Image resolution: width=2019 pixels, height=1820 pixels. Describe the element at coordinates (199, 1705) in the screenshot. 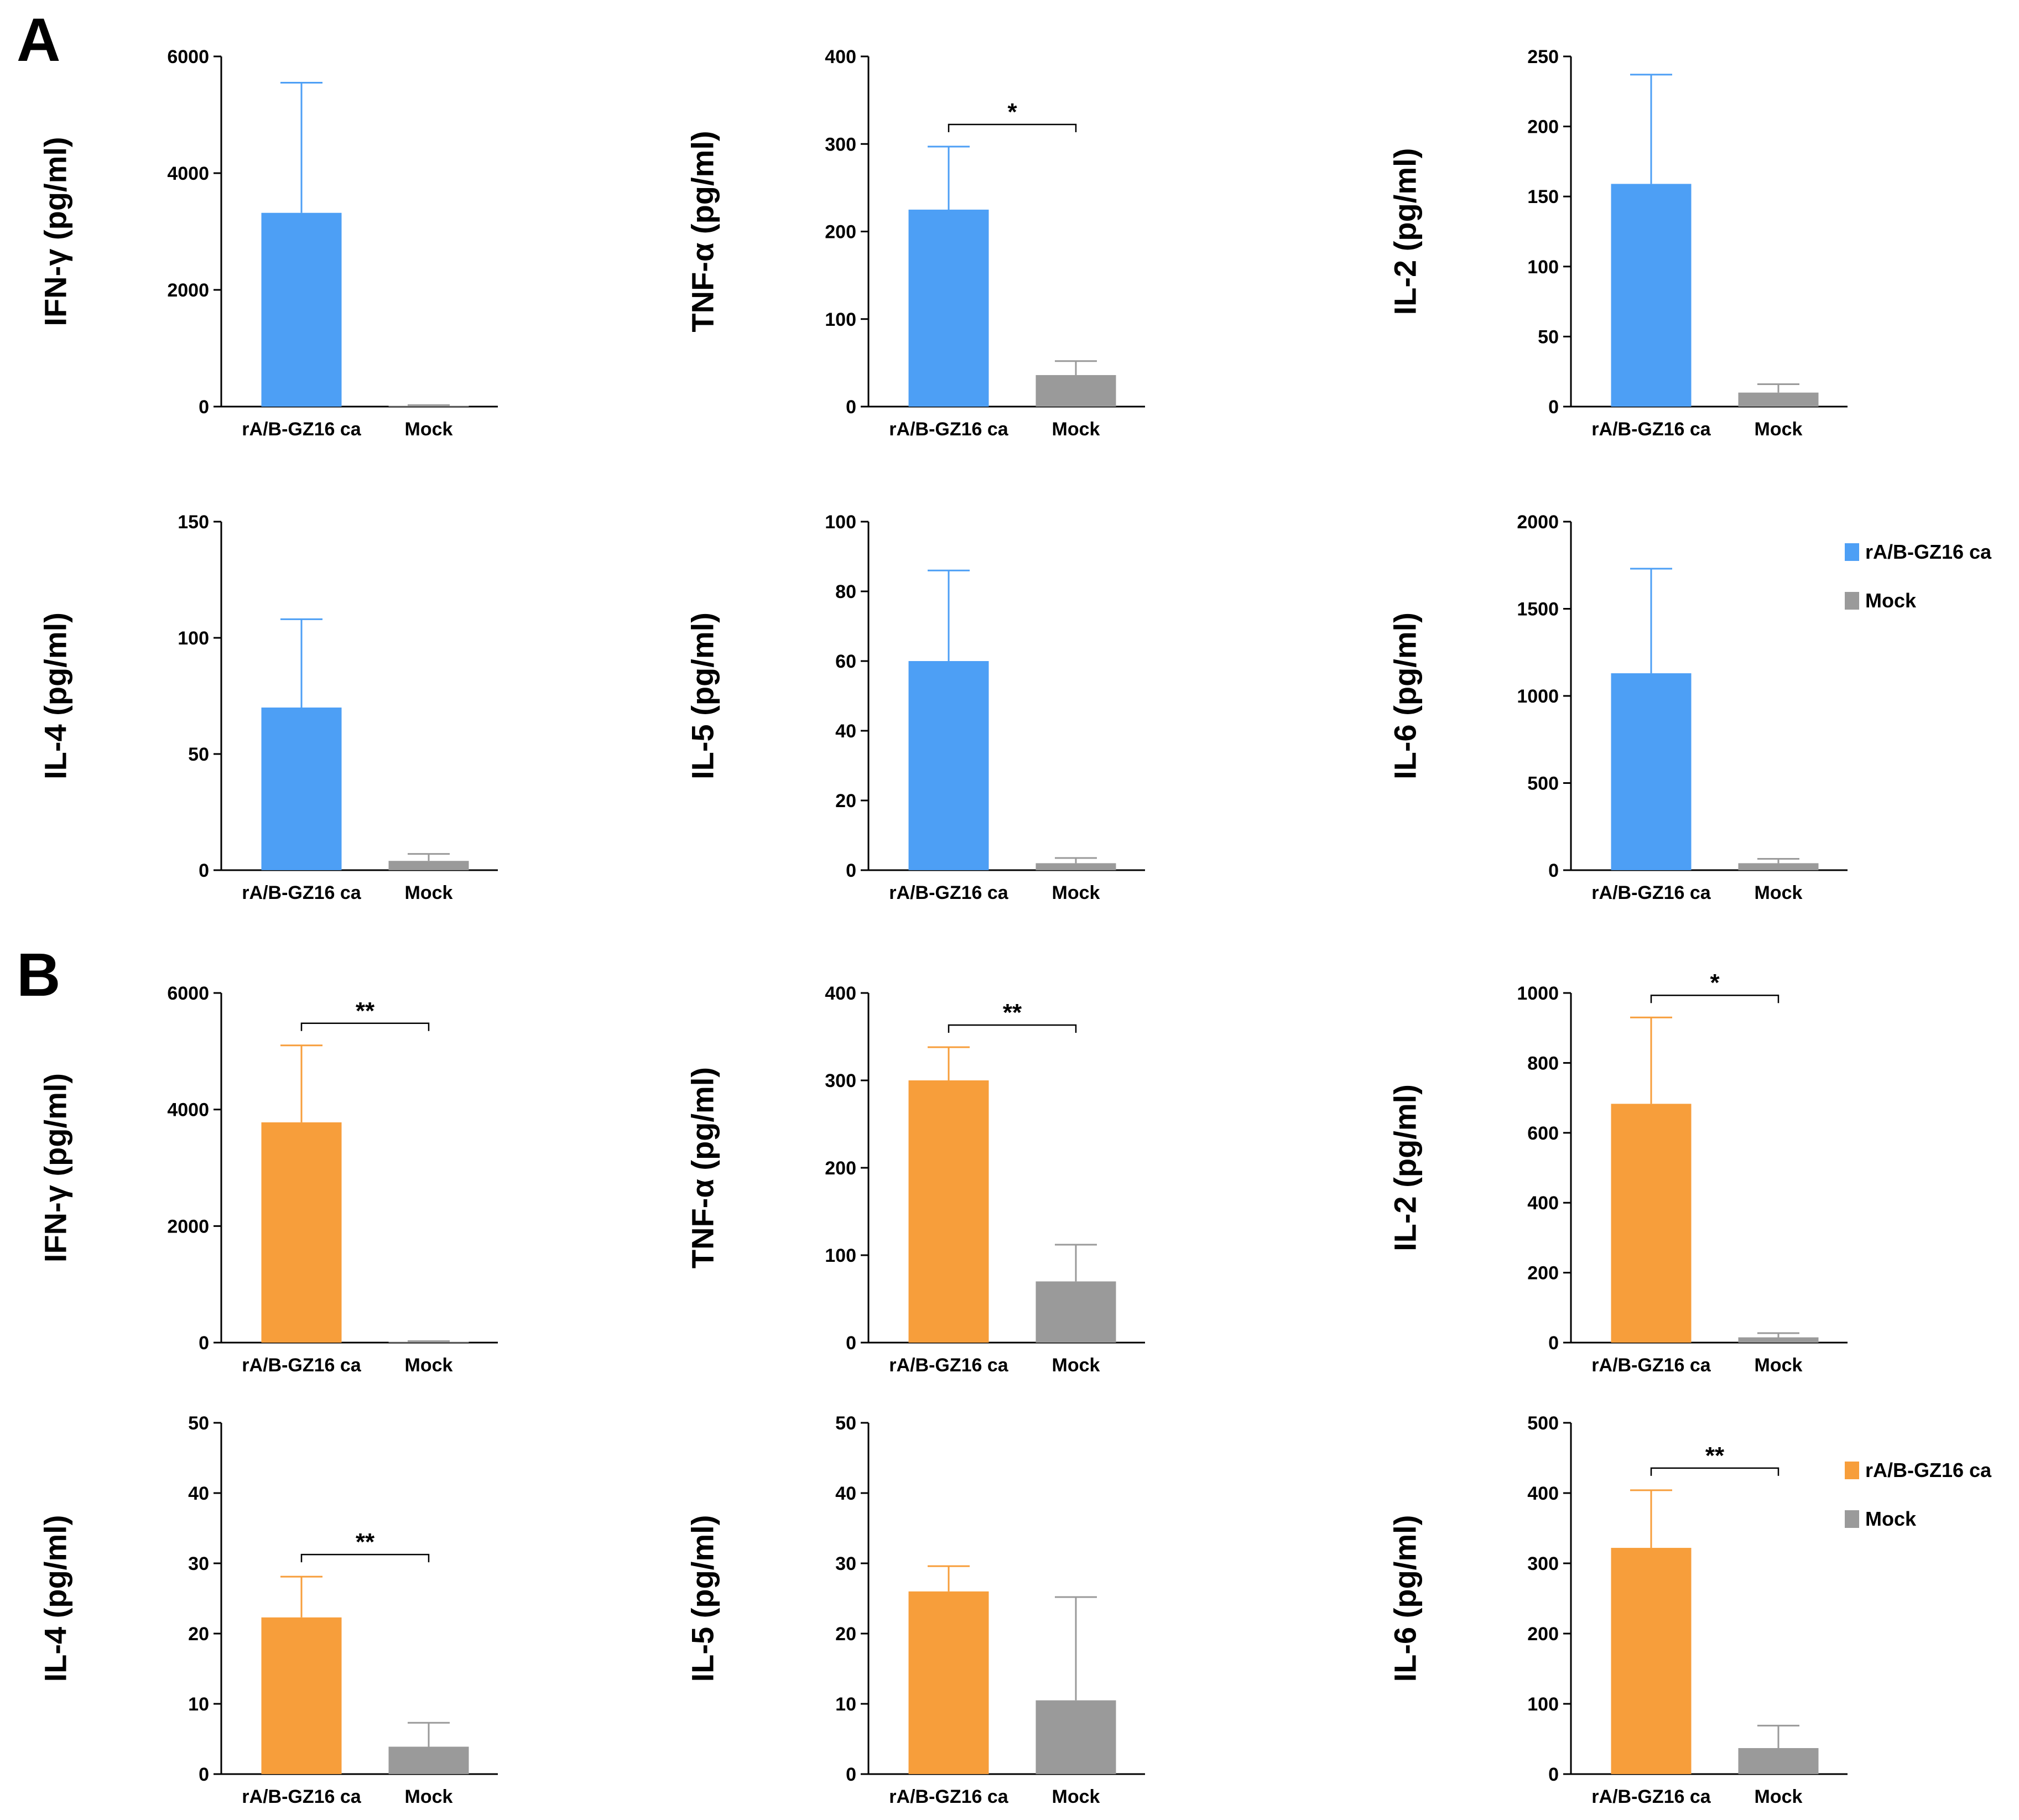

I see `y-tick-label: 10` at that location.